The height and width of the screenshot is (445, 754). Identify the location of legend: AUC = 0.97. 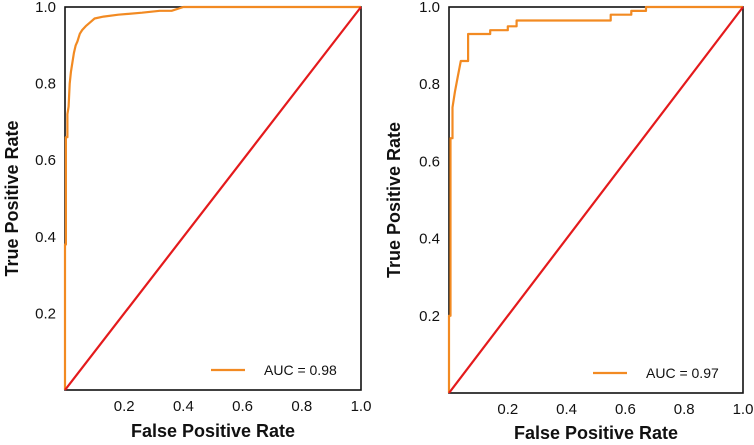
(656, 373).